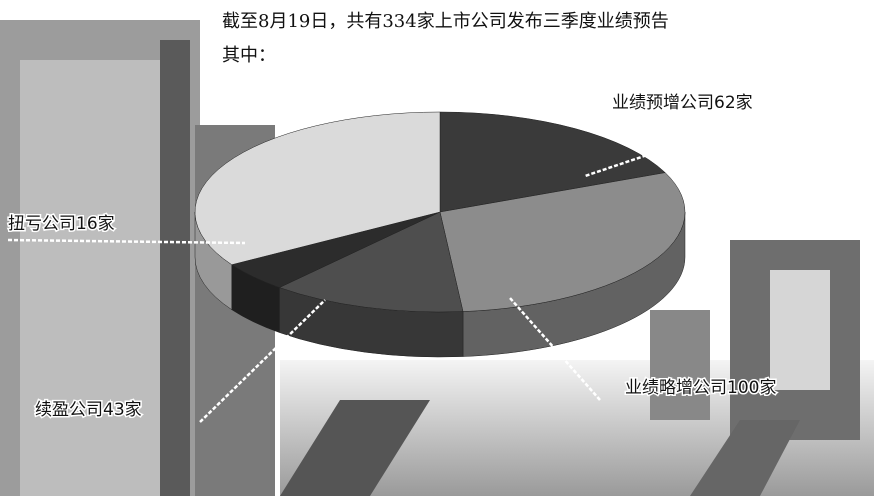  Describe the element at coordinates (751, 388) in the screenshot. I see `value-label: 100家` at that location.